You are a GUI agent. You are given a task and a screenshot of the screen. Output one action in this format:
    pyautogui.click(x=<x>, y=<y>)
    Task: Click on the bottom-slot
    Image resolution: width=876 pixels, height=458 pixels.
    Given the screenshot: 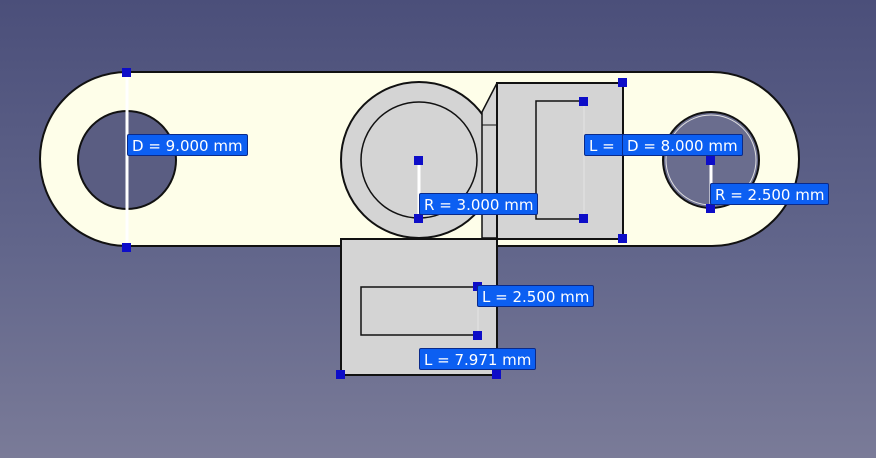 What is the action you would take?
    pyautogui.click(x=419, y=311)
    